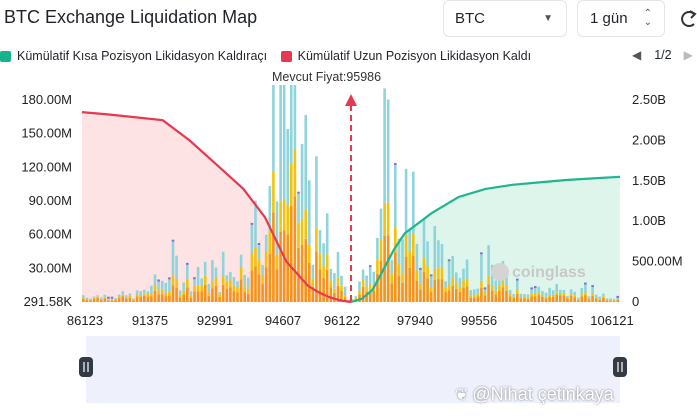  I want to click on x-axis-tick: 104505, so click(551, 320).